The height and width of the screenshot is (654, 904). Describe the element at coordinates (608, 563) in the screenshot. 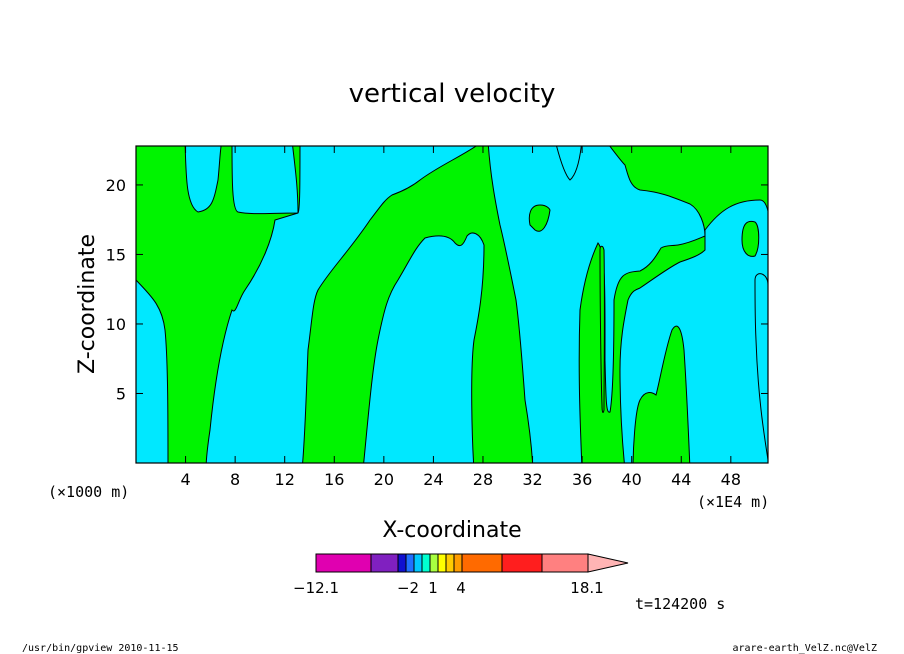

I see `colorbar-extend-arrow` at that location.